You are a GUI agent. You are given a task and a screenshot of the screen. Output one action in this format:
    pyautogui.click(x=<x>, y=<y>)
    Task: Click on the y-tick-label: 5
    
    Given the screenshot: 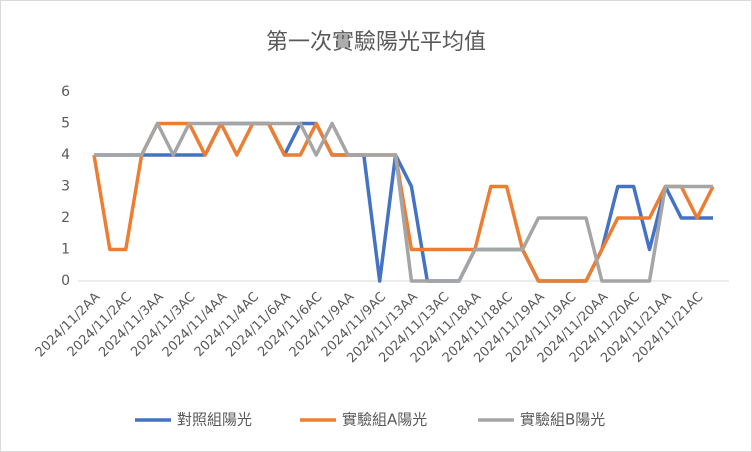 What is the action you would take?
    pyautogui.click(x=65, y=124)
    